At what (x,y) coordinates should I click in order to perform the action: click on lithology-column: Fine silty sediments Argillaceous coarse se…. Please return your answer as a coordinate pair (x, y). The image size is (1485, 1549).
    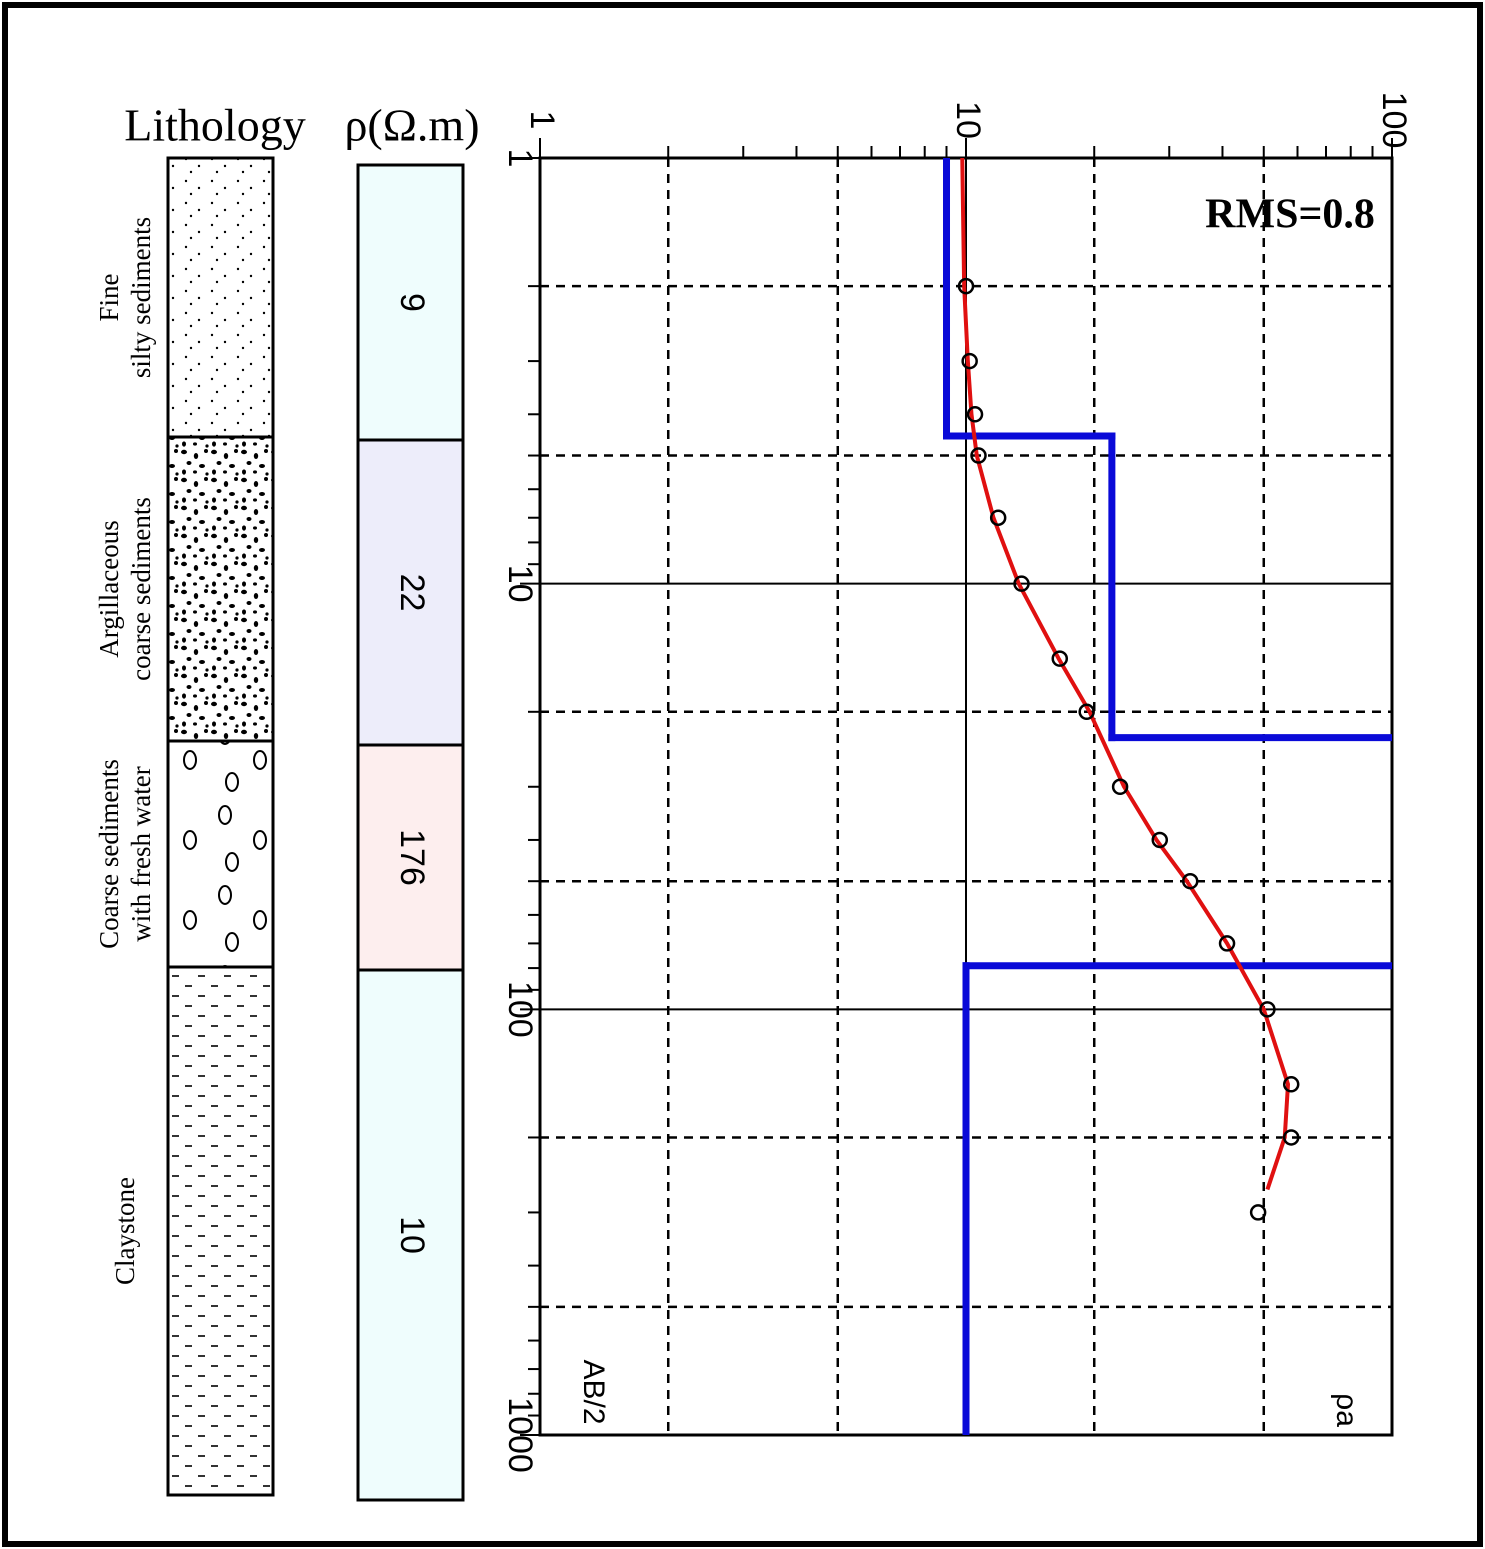
    Looking at the image, I should click on (184, 826).